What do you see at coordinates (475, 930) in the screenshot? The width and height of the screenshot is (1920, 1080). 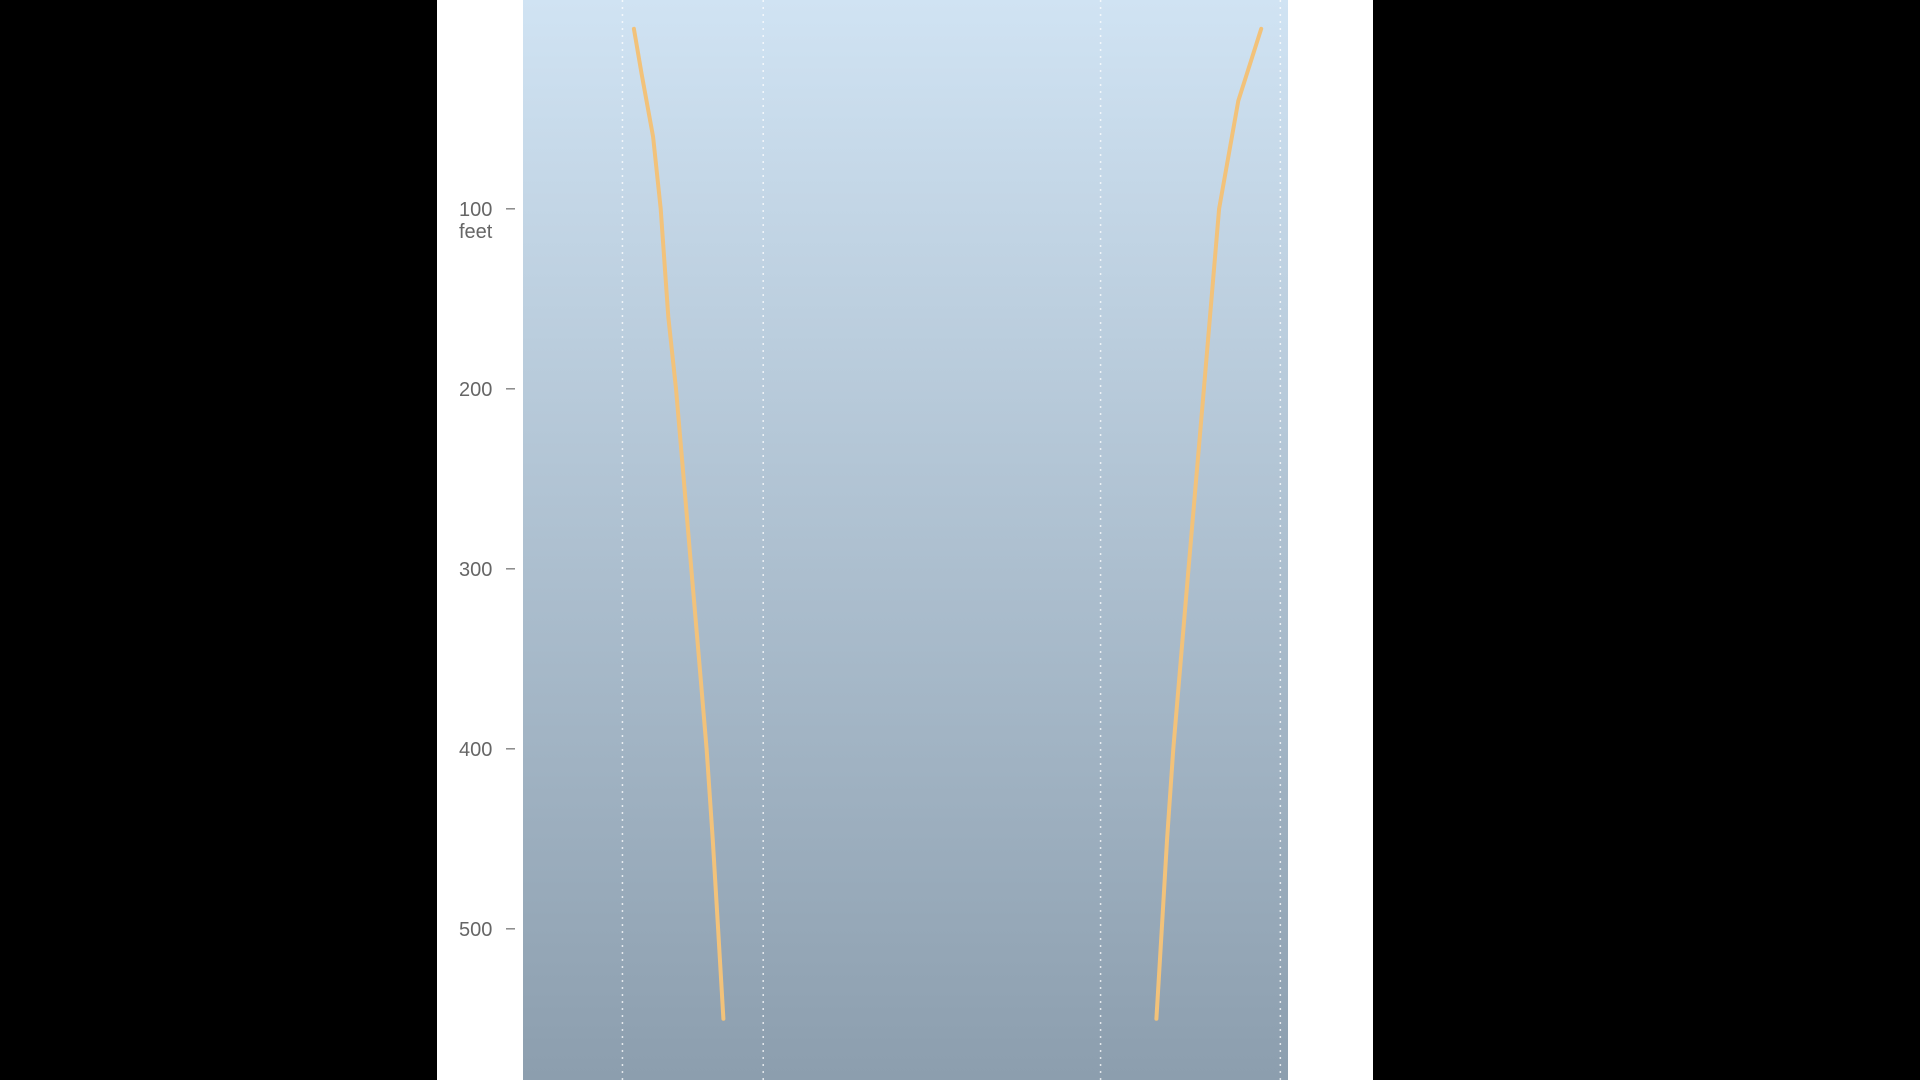 I see `y-tick-label-500: 500` at bounding box center [475, 930].